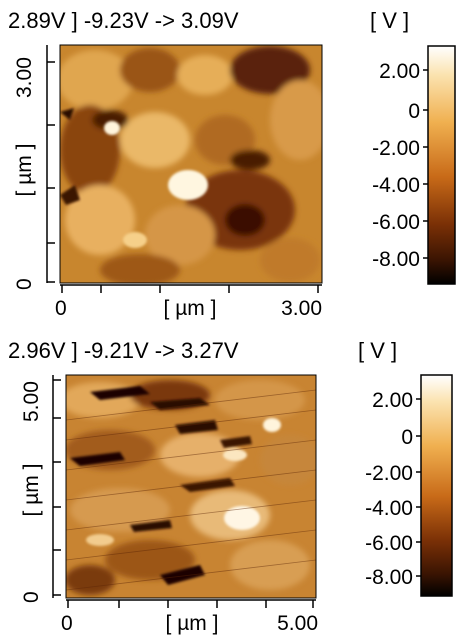 The height and width of the screenshot is (635, 458). What do you see at coordinates (24, 170) in the screenshot?
I see `panel-1-y-axis-label: [ µm ]` at bounding box center [24, 170].